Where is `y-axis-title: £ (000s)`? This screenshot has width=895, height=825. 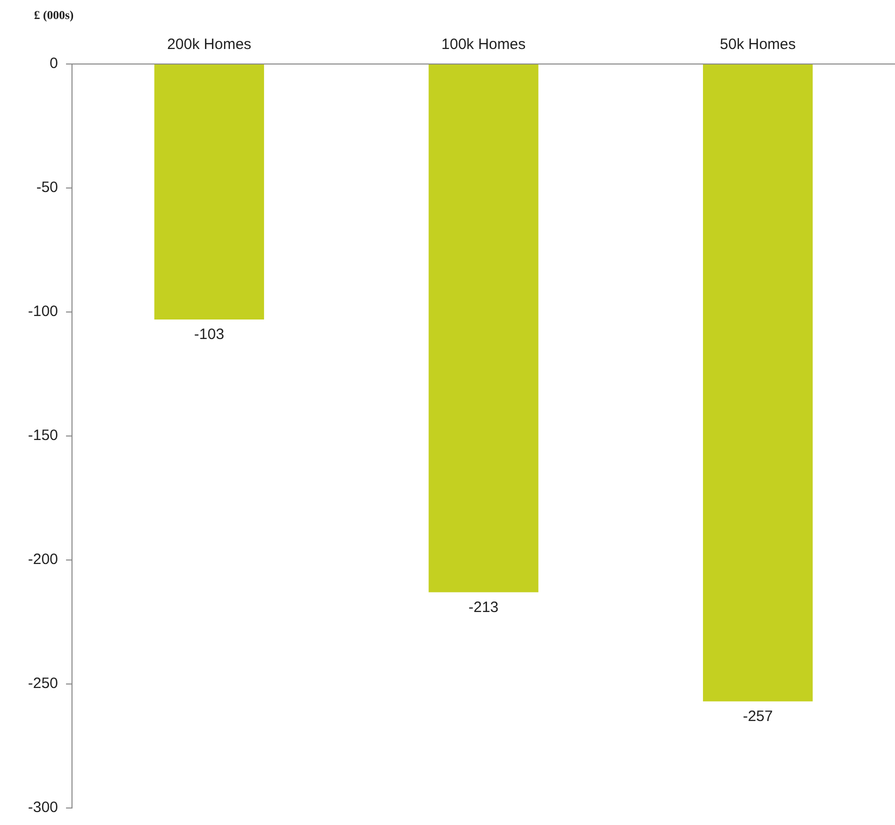
y-axis-title: £ (000s) is located at coordinates (54, 15).